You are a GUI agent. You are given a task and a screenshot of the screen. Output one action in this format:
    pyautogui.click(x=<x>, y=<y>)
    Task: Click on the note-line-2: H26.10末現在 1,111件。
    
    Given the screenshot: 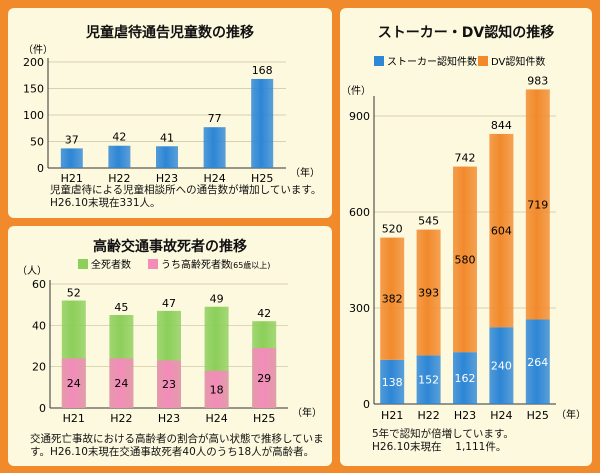 What is the action you would take?
    pyautogui.click(x=439, y=447)
    